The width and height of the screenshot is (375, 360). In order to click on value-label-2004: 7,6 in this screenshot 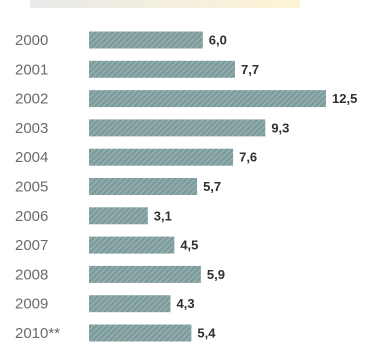, I will do `click(248, 157)`.